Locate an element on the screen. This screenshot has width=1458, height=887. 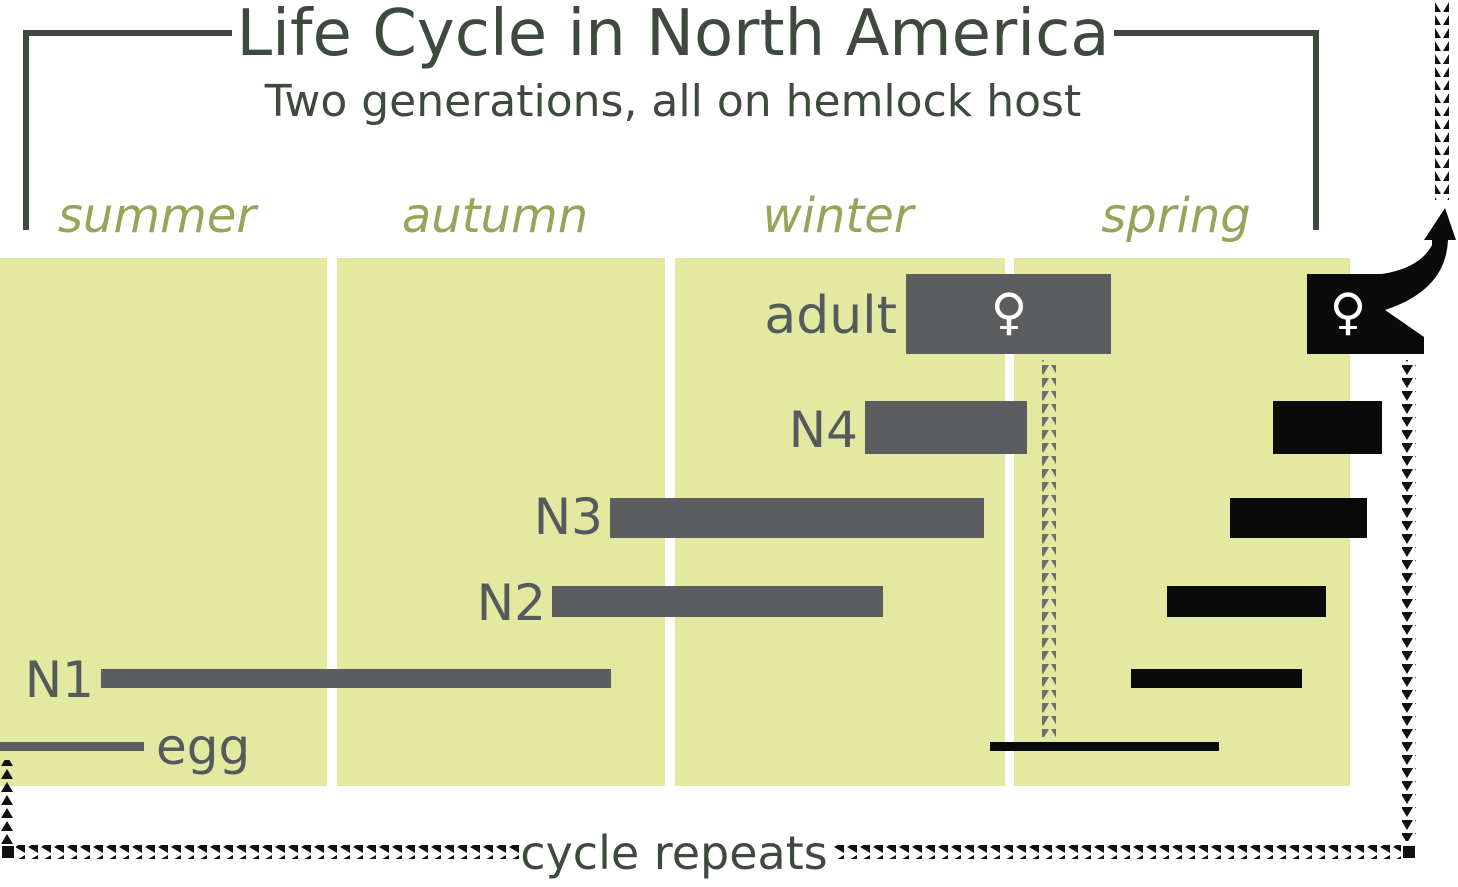
n1-bar-gen1 is located at coordinates (356, 678).